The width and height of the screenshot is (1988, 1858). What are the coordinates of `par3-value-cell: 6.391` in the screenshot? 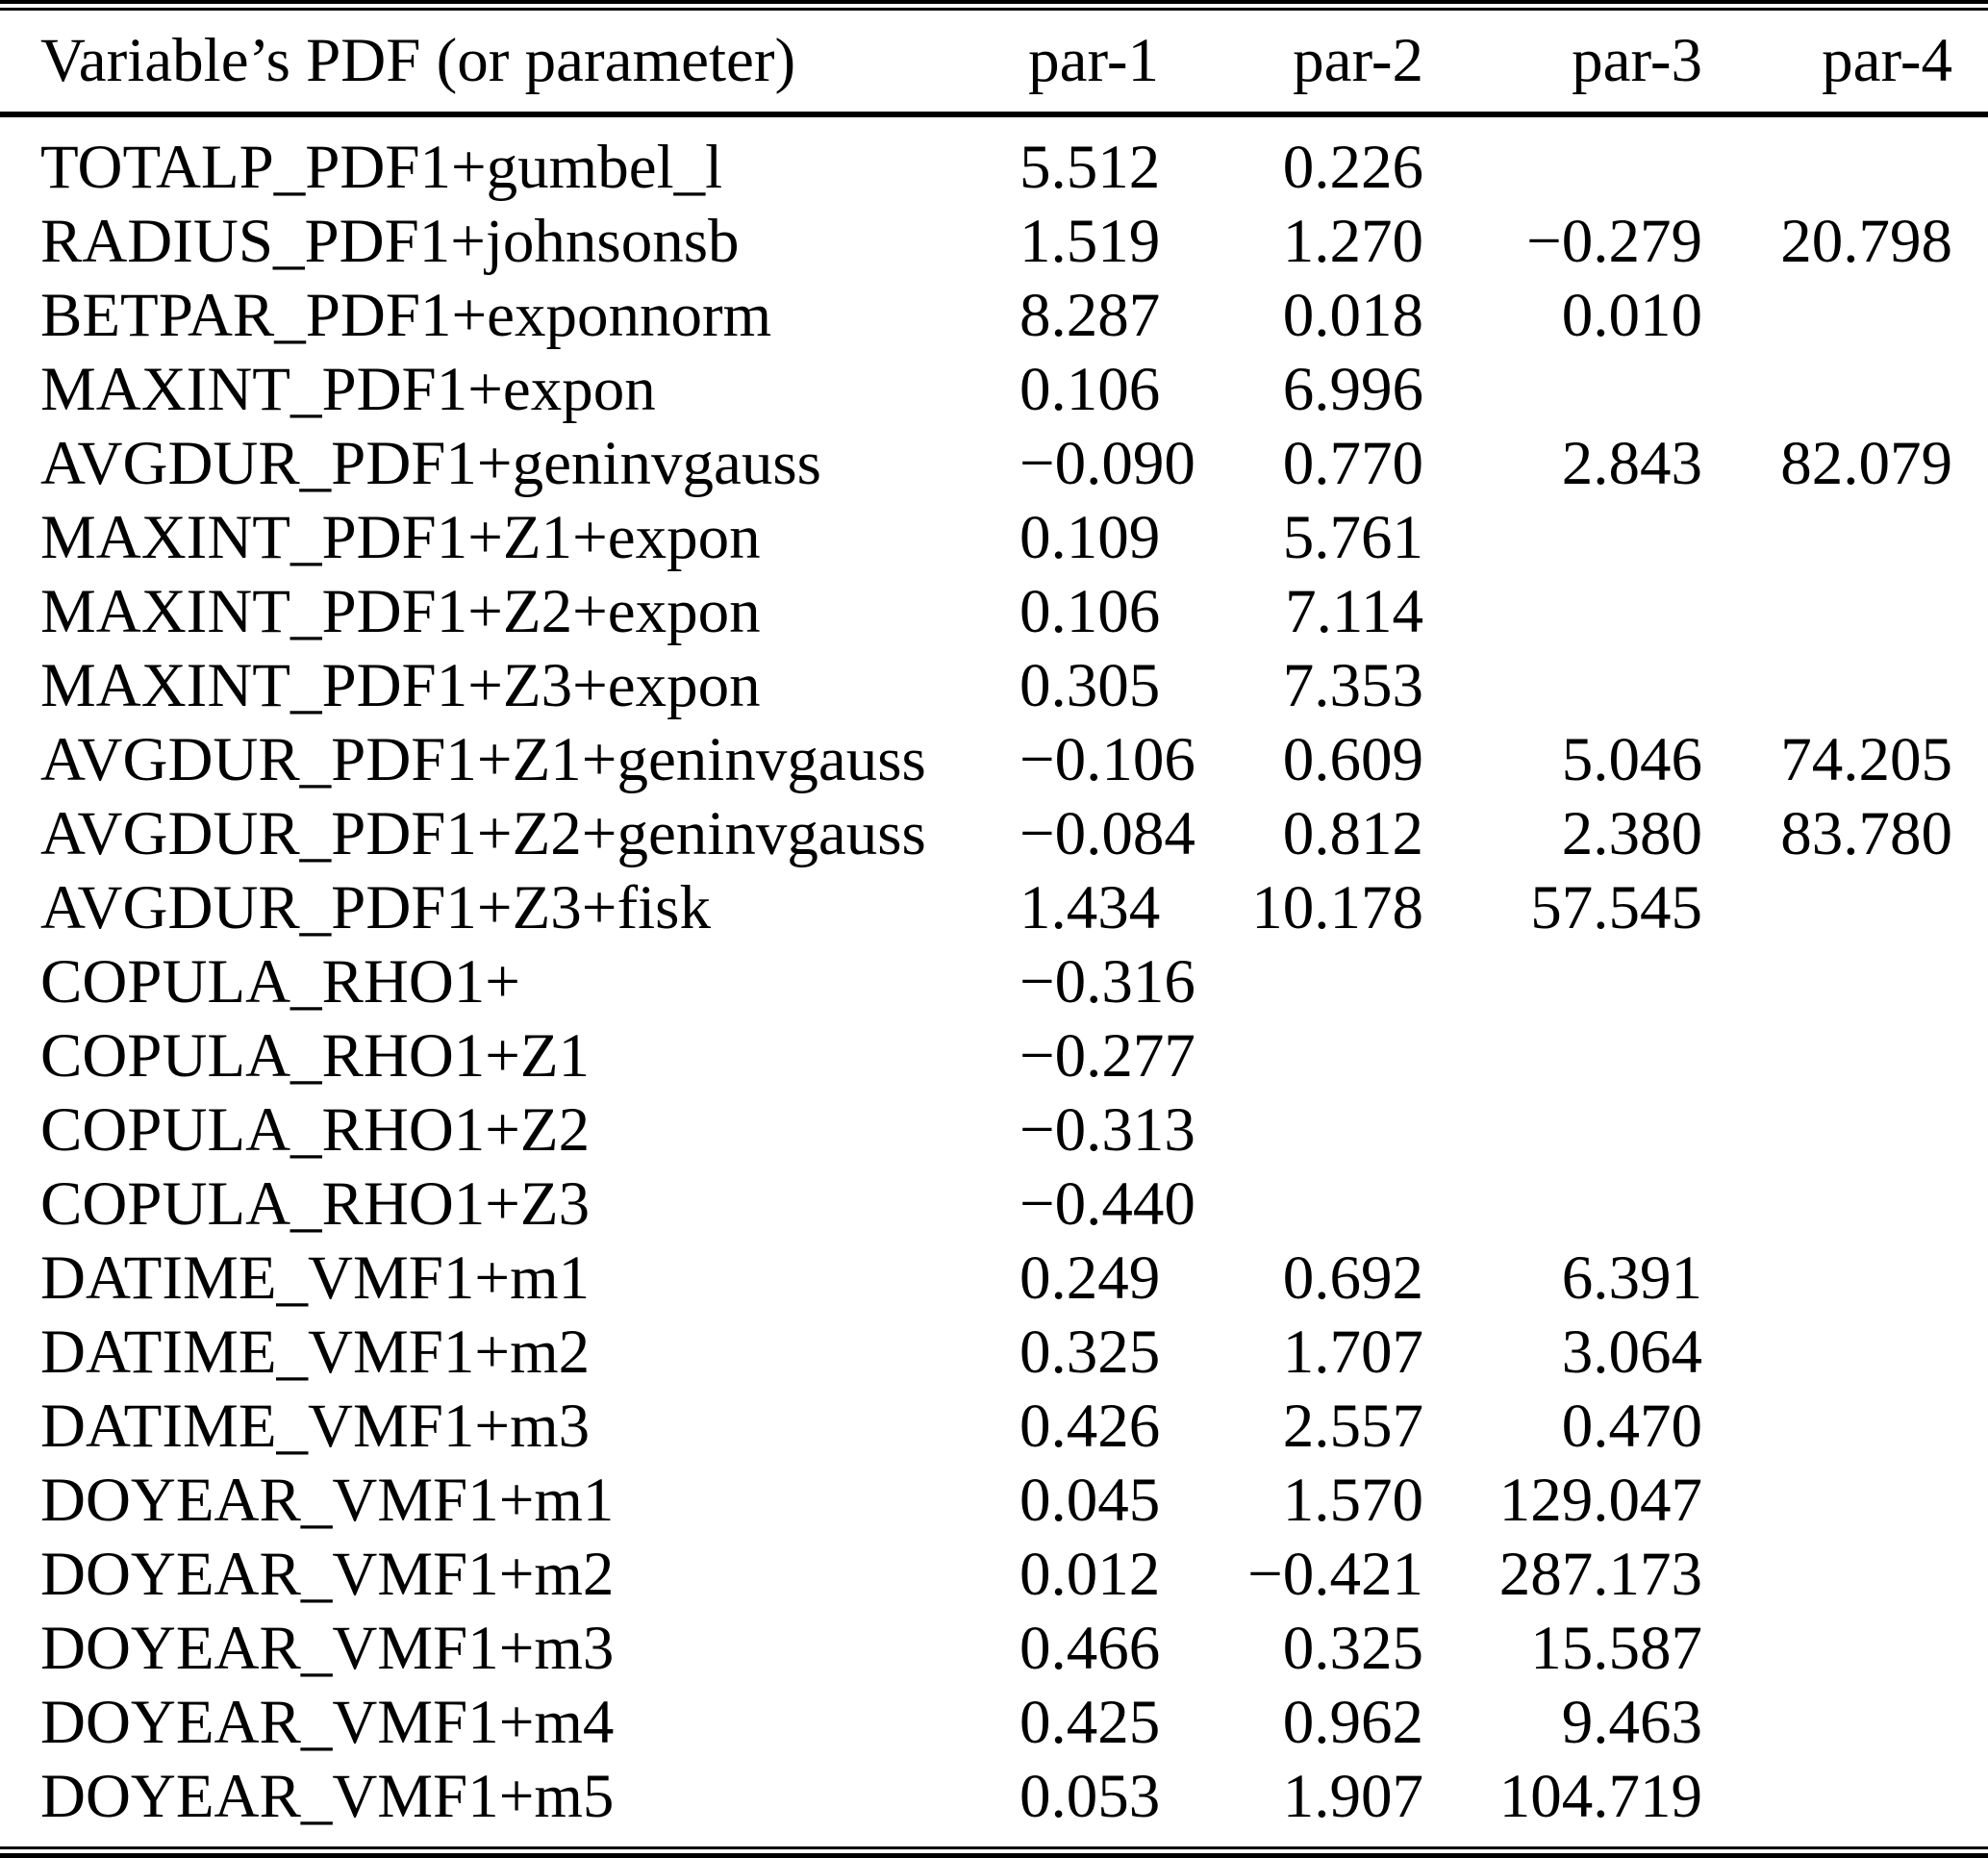 It's located at (1631, 1278).